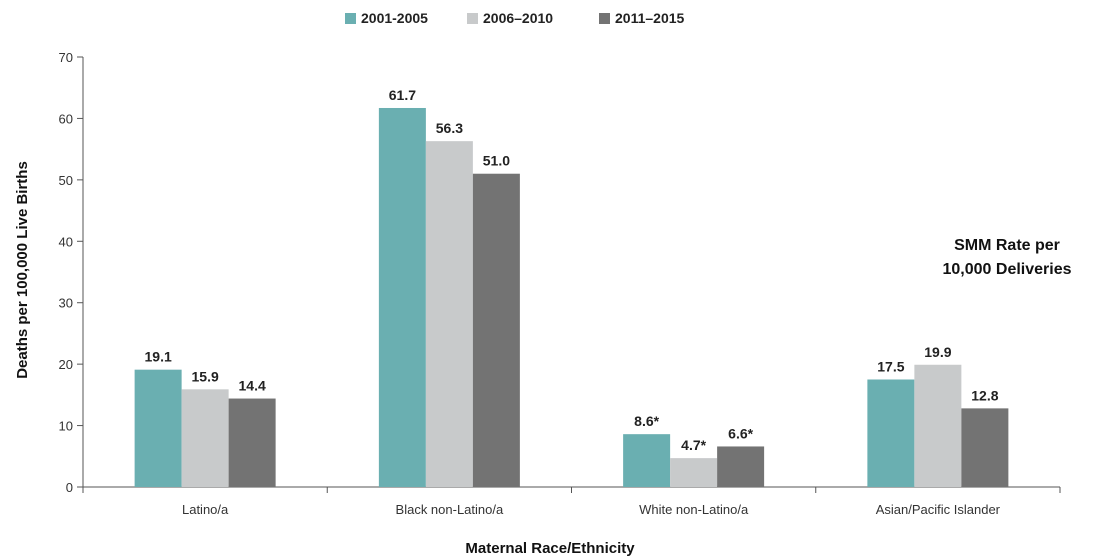 The width and height of the screenshot is (1094, 560). What do you see at coordinates (694, 509) in the screenshot?
I see `x-tick-label: White non-Latino/a` at bounding box center [694, 509].